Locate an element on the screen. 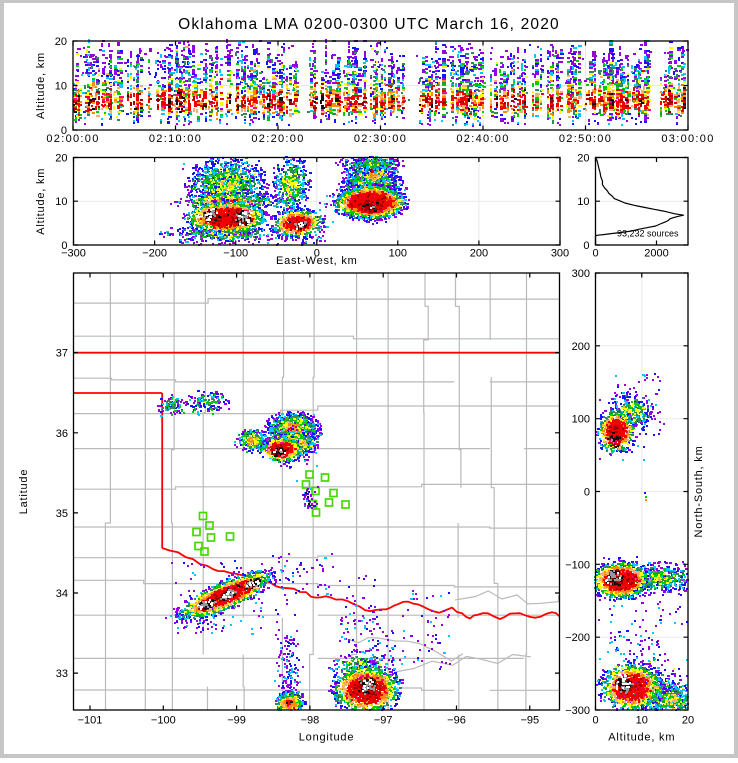 This screenshot has width=738, height=763. svg-text: Latitude is located at coordinates (24, 492).